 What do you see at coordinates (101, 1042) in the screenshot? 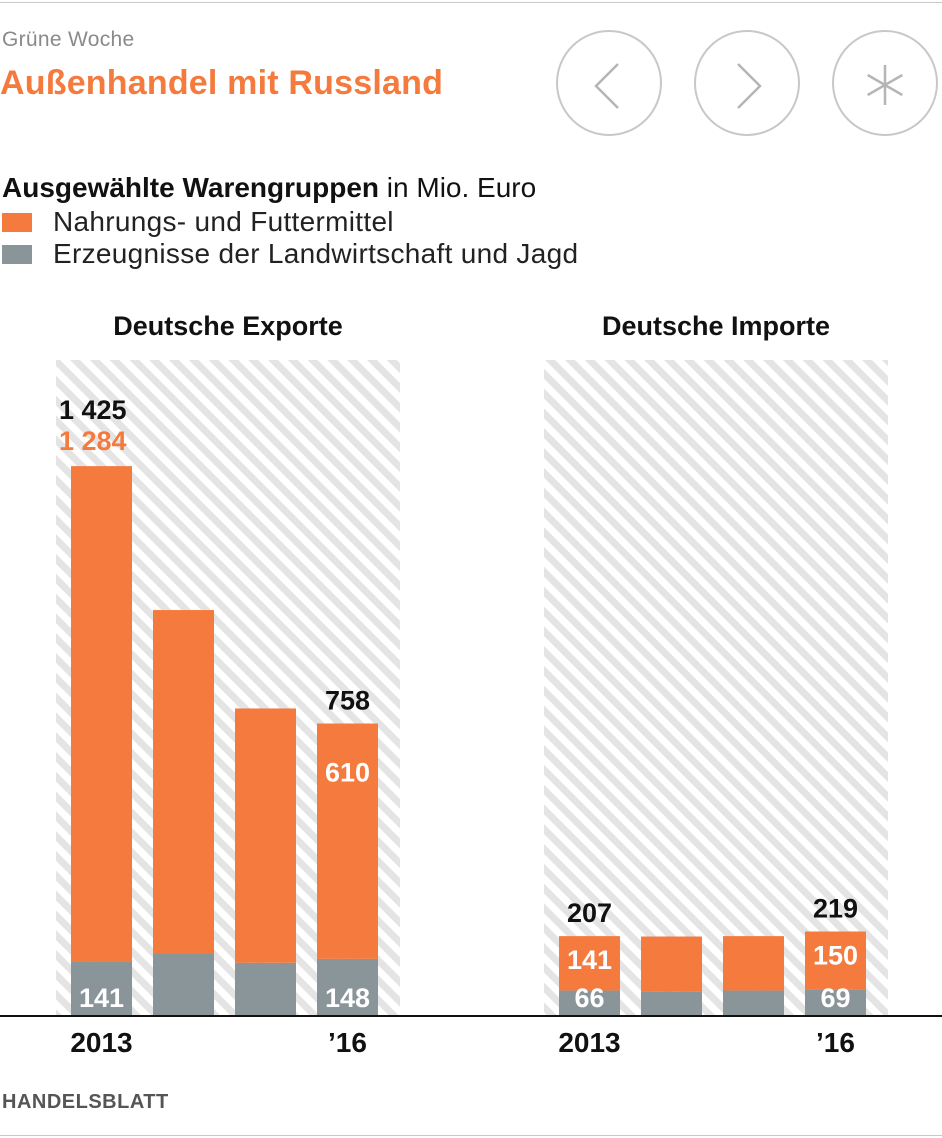
I see `x-tick-label-0-0: 2013` at bounding box center [101, 1042].